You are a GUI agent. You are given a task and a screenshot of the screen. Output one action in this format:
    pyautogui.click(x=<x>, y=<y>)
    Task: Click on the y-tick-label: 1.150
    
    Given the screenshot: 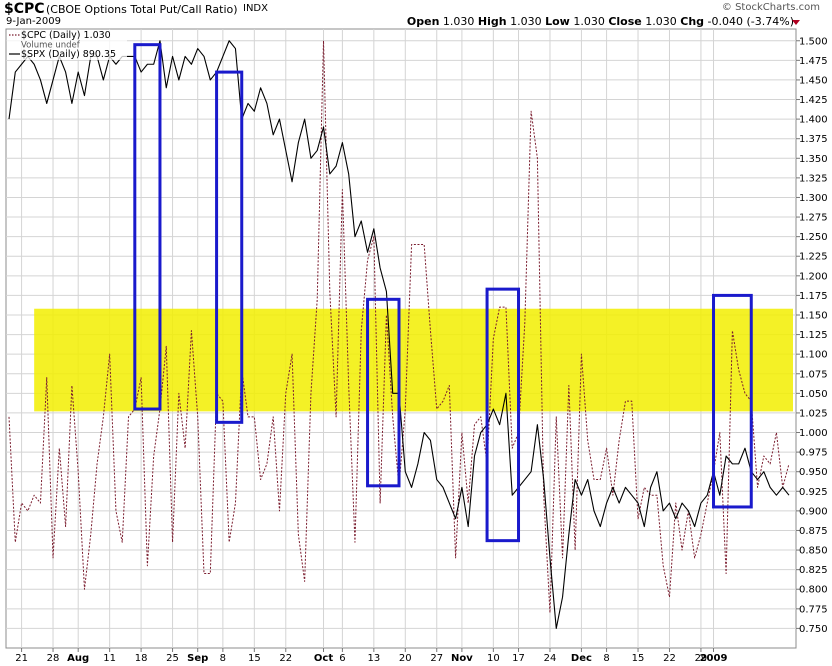 What is the action you would take?
    pyautogui.click(x=813, y=315)
    